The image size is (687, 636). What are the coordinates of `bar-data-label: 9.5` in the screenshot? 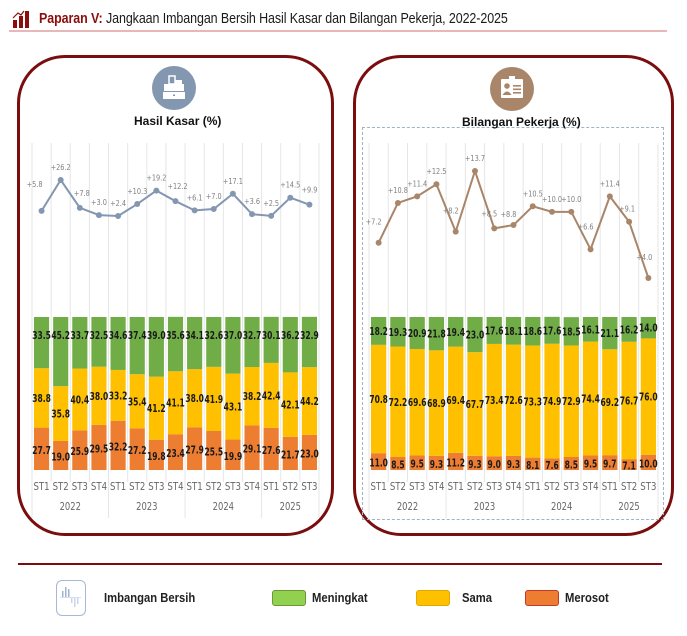 It's located at (416, 465).